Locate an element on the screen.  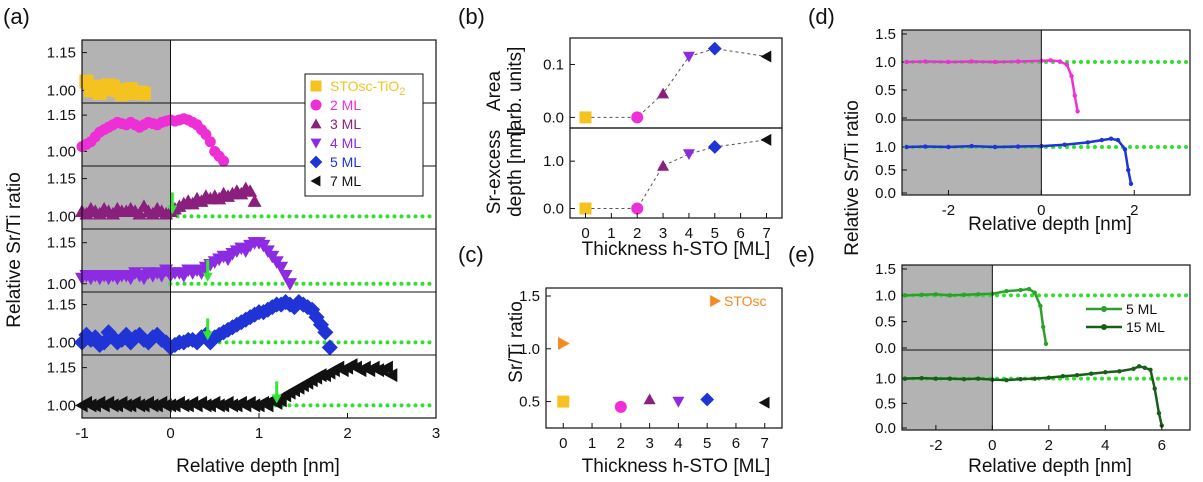
panel-label-d: (d) is located at coordinates (821, 16).